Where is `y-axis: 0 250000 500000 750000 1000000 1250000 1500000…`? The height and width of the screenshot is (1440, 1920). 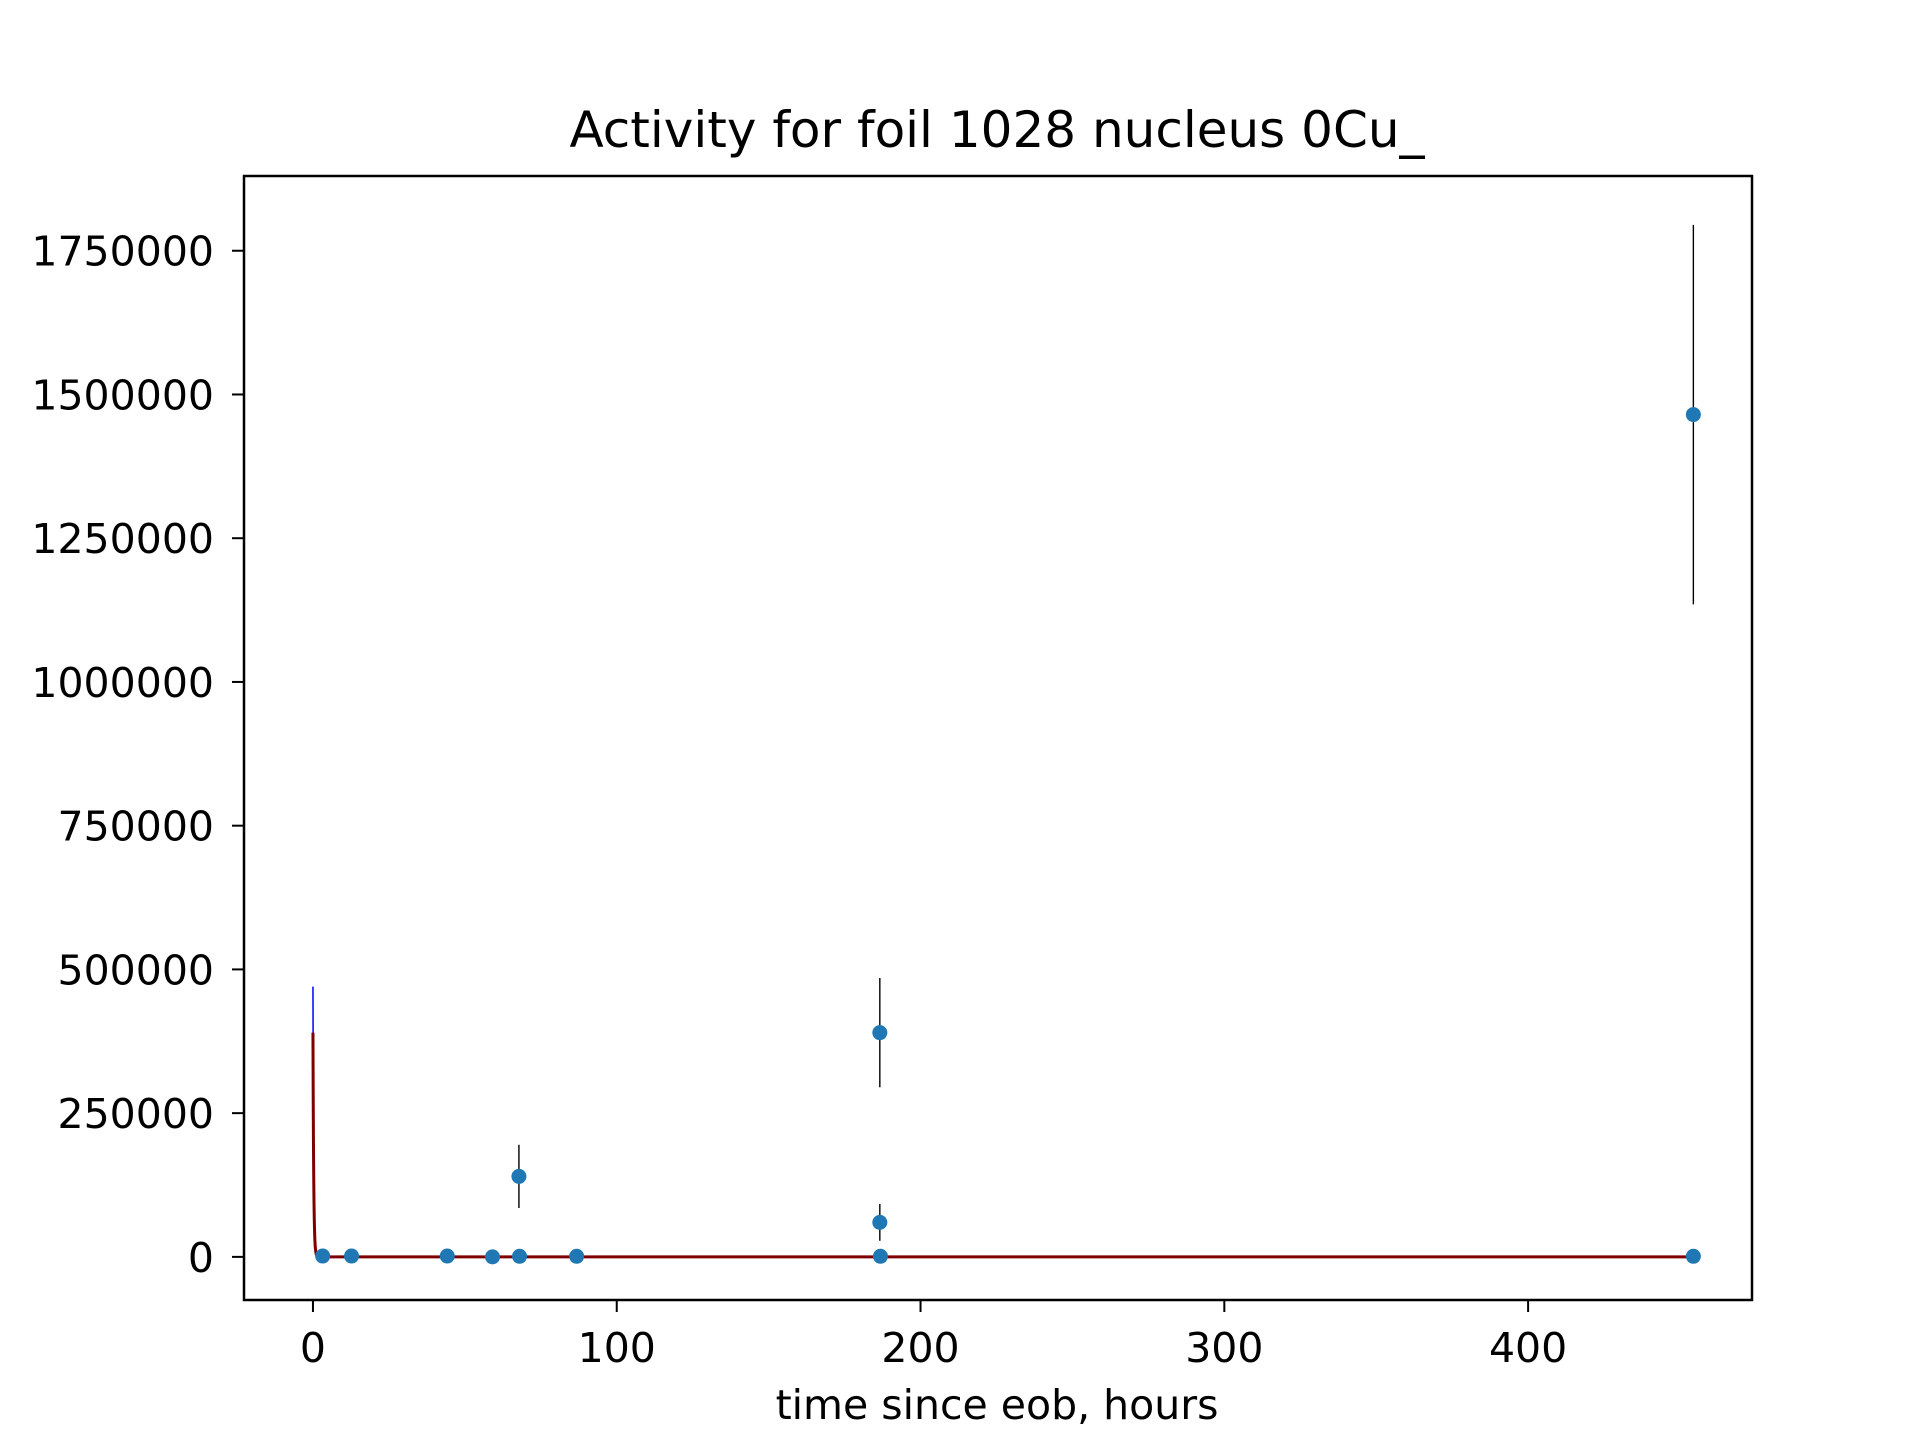
y-axis: 0 250000 500000 750000 1000000 1250000 1500000… is located at coordinates (137, 755).